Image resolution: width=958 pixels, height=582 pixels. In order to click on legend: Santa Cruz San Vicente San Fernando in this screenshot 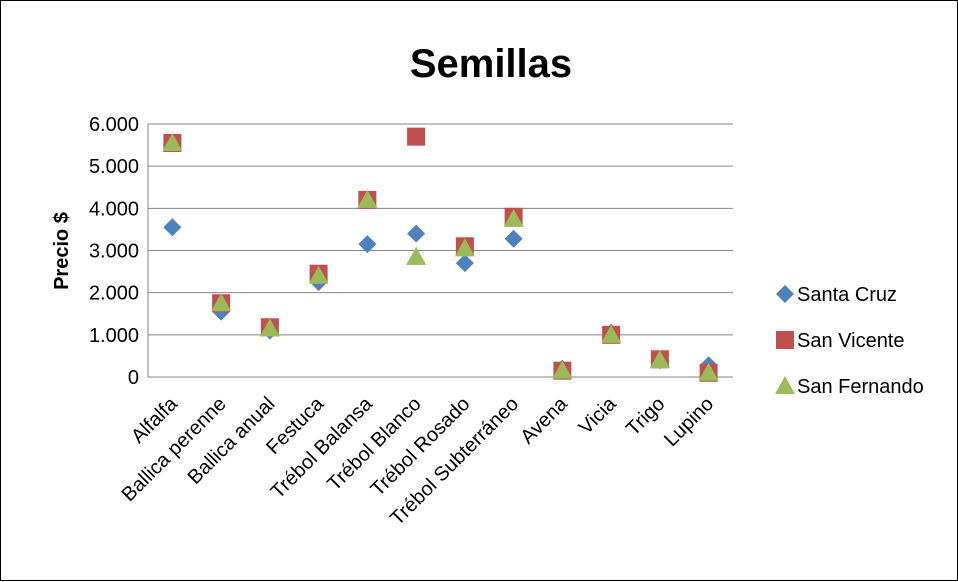, I will do `click(849, 341)`.